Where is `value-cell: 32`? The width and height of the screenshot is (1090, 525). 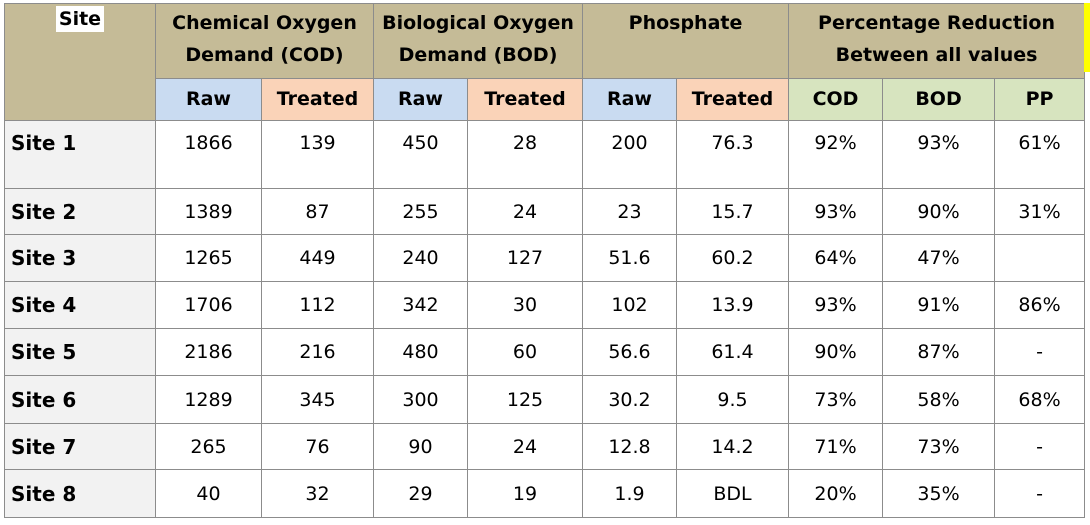 value-cell: 32 is located at coordinates (317, 493).